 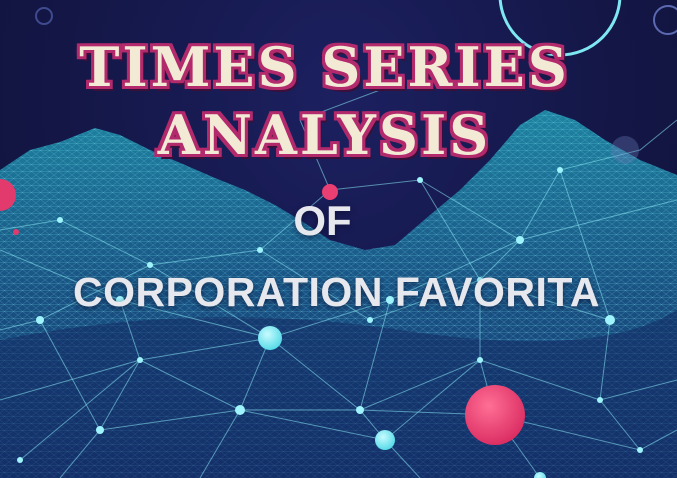 What do you see at coordinates (665, 20) in the screenshot?
I see `ring-small` at bounding box center [665, 20].